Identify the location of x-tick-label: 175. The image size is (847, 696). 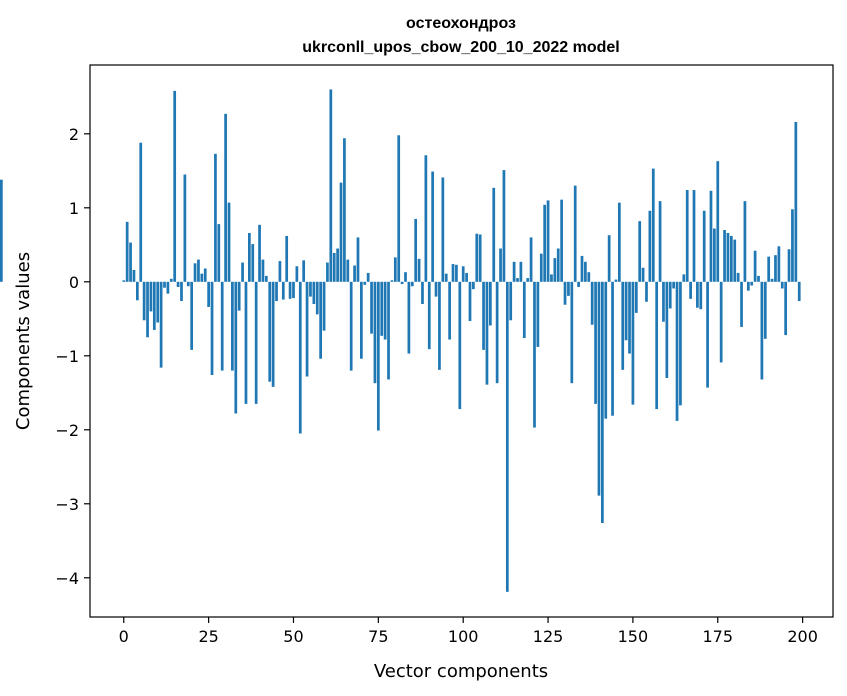
(717, 636).